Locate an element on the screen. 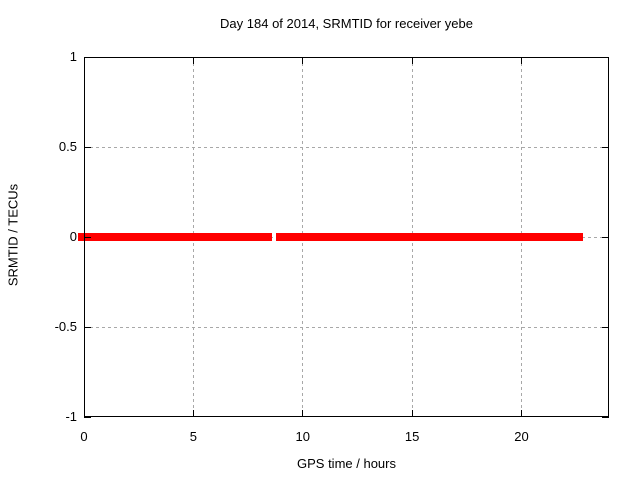 The height and width of the screenshot is (480, 640). x-tick-label: 0 is located at coordinates (84, 436).